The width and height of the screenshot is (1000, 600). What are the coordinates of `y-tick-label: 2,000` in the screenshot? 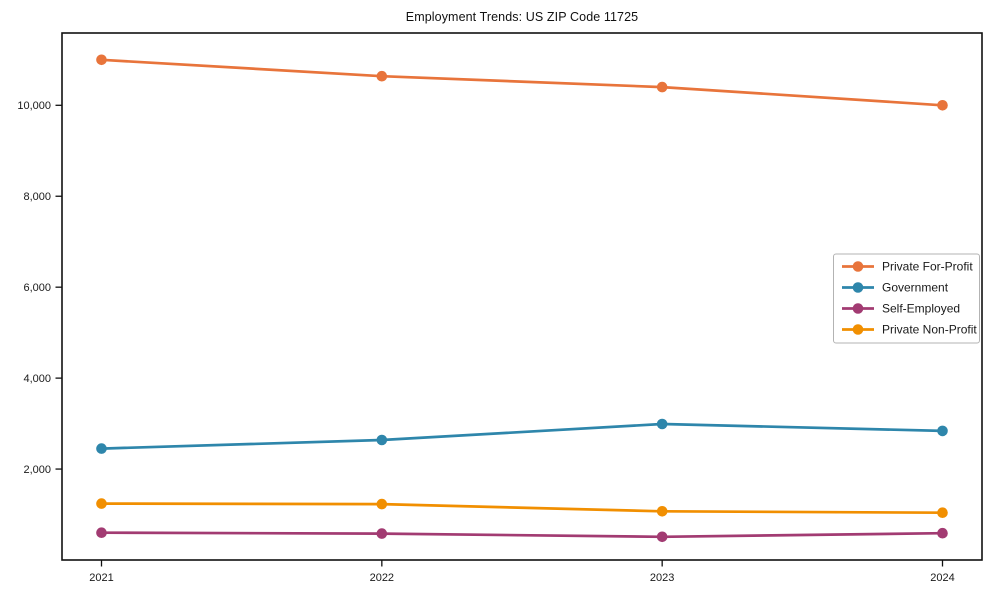 It's located at (37, 470).